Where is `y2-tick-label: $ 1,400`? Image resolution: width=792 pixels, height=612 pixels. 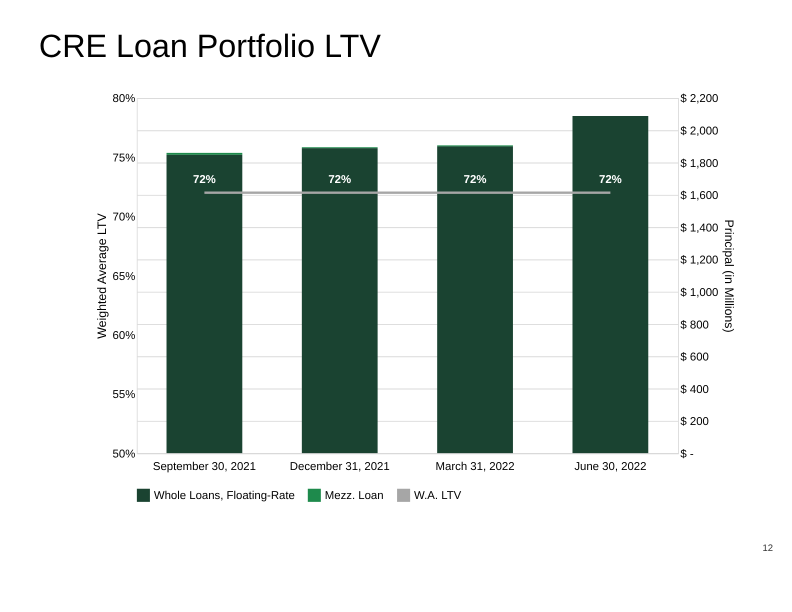 y2-tick-label: $ 1,400 is located at coordinates (699, 228).